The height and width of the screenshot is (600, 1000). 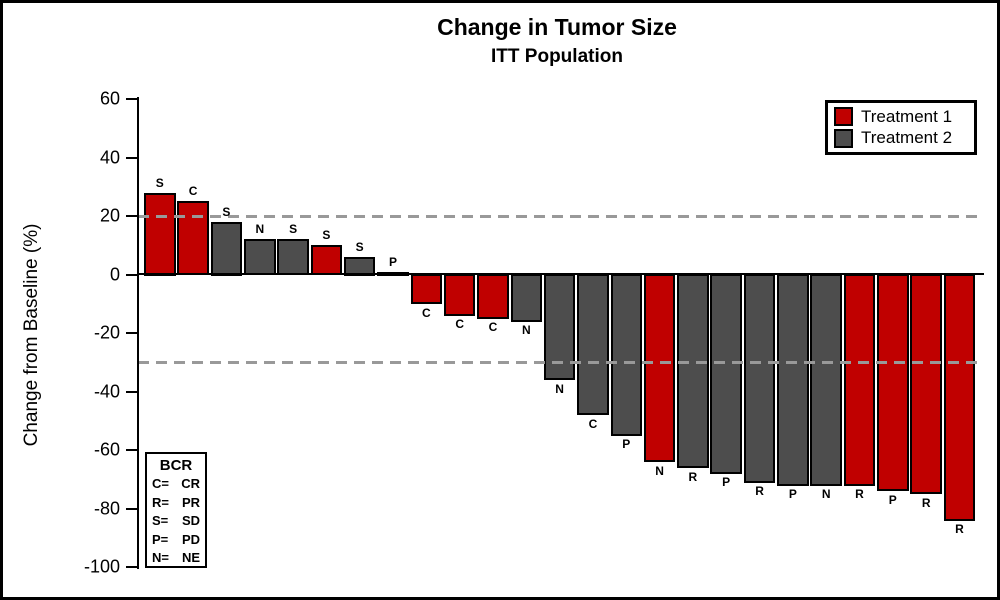 I want to click on treatment-legend: Treatment 1 Treatment 2, so click(x=901, y=127).